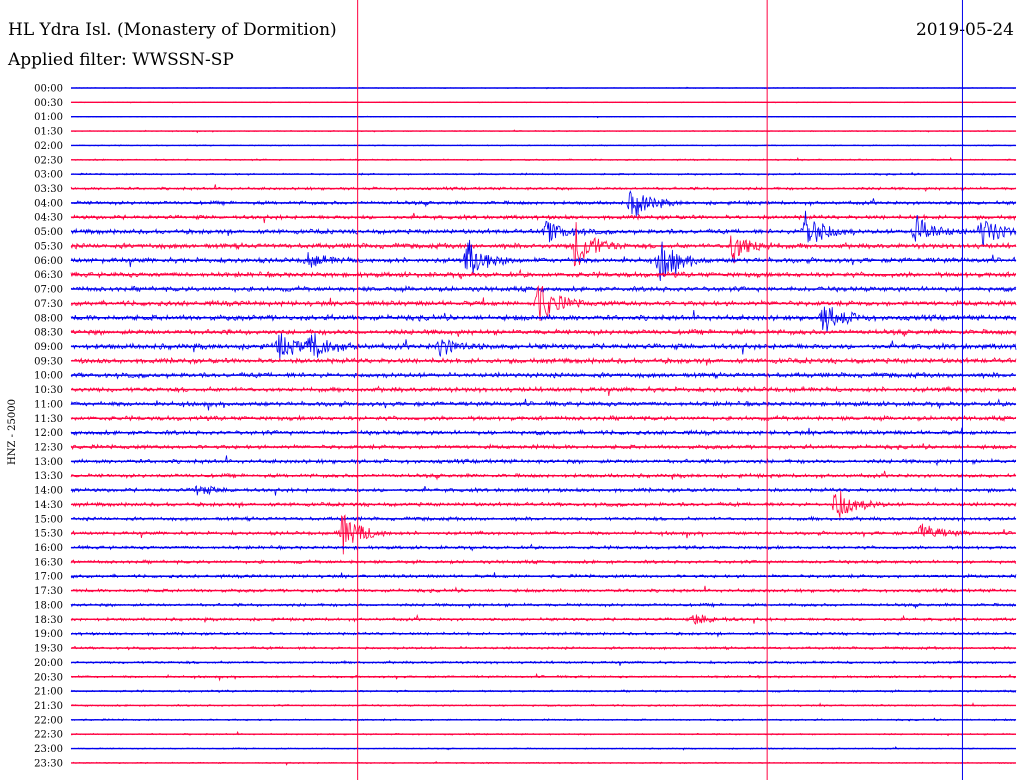 The height and width of the screenshot is (780, 1024). I want to click on time-tick-label: 17:30, so click(48, 591).